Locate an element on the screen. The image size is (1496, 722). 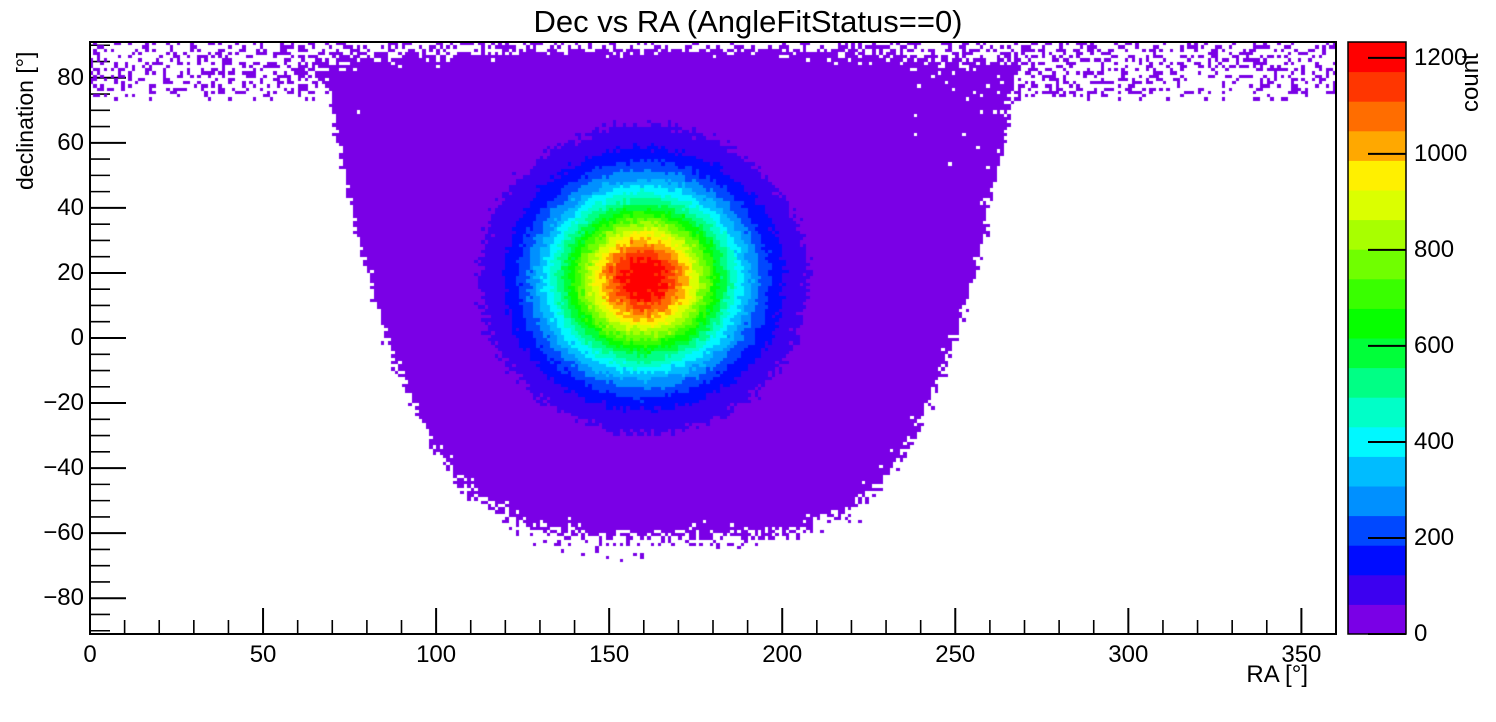
chart-title: Dec vs RA (AngleFitStatus==0) is located at coordinates (748, 21).